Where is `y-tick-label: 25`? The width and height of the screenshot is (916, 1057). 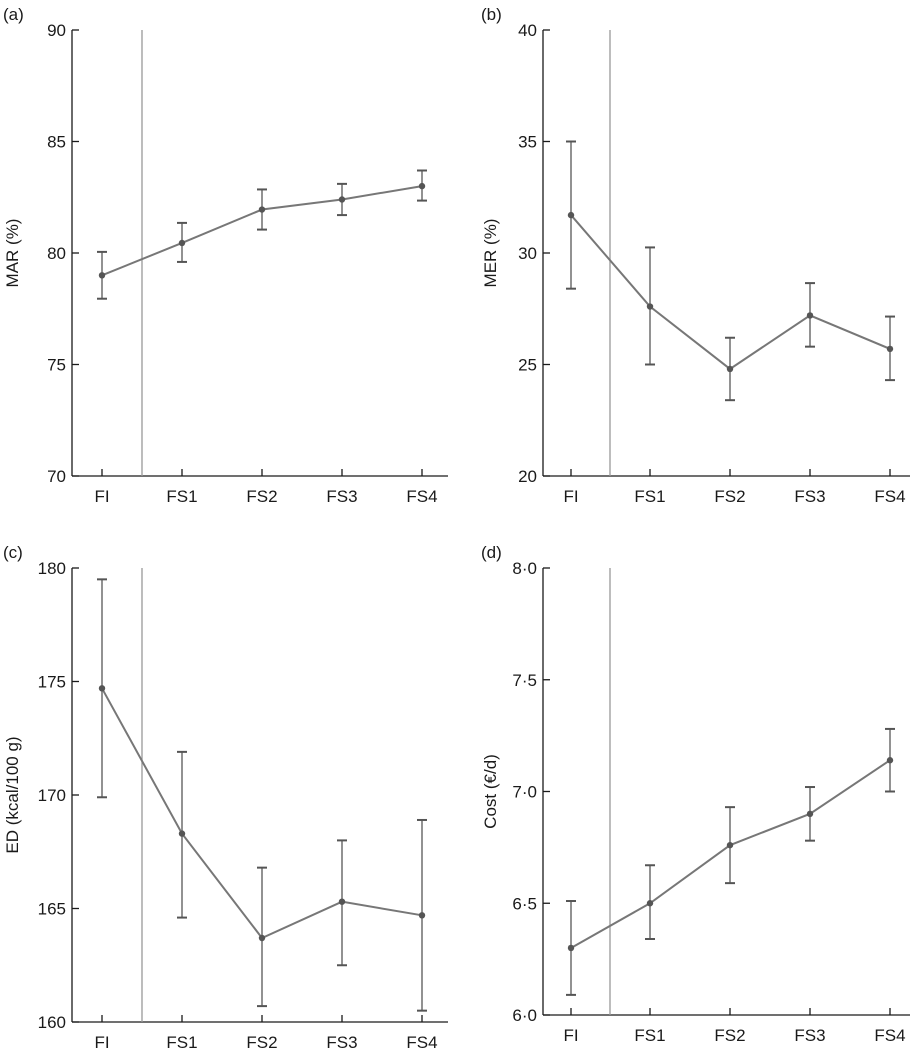 y-tick-label: 25 is located at coordinates (527, 365).